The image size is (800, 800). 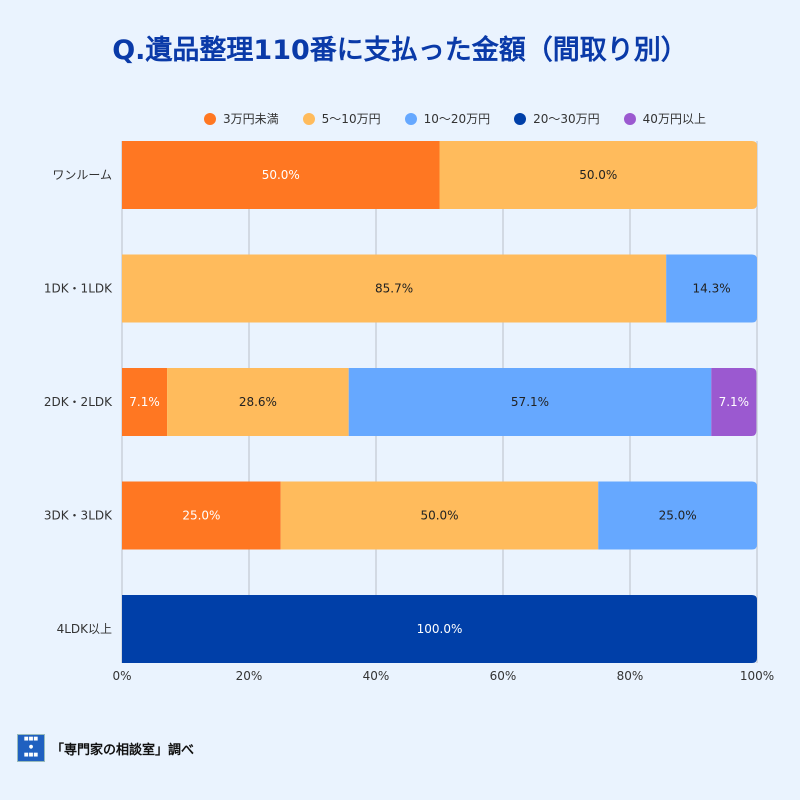 What do you see at coordinates (78, 516) in the screenshot?
I see `y-category-label: 3DK・3LDK` at bounding box center [78, 516].